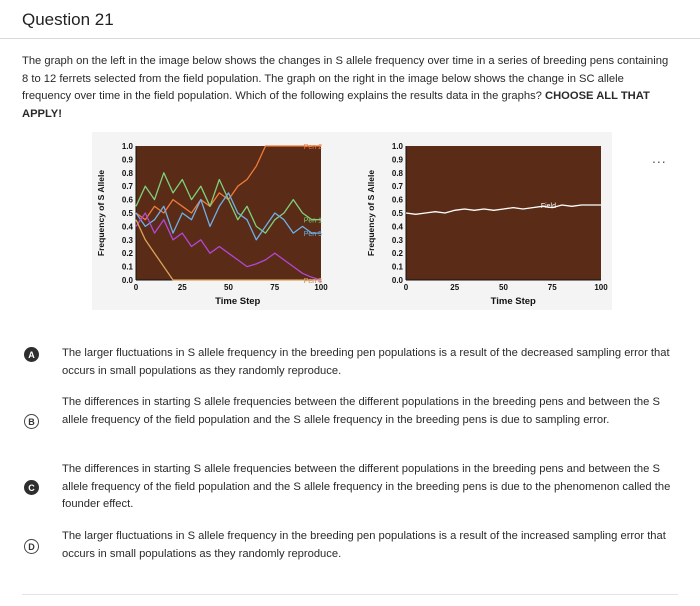  What do you see at coordinates (31, 354) in the screenshot?
I see `option-a-badge: A` at bounding box center [31, 354].